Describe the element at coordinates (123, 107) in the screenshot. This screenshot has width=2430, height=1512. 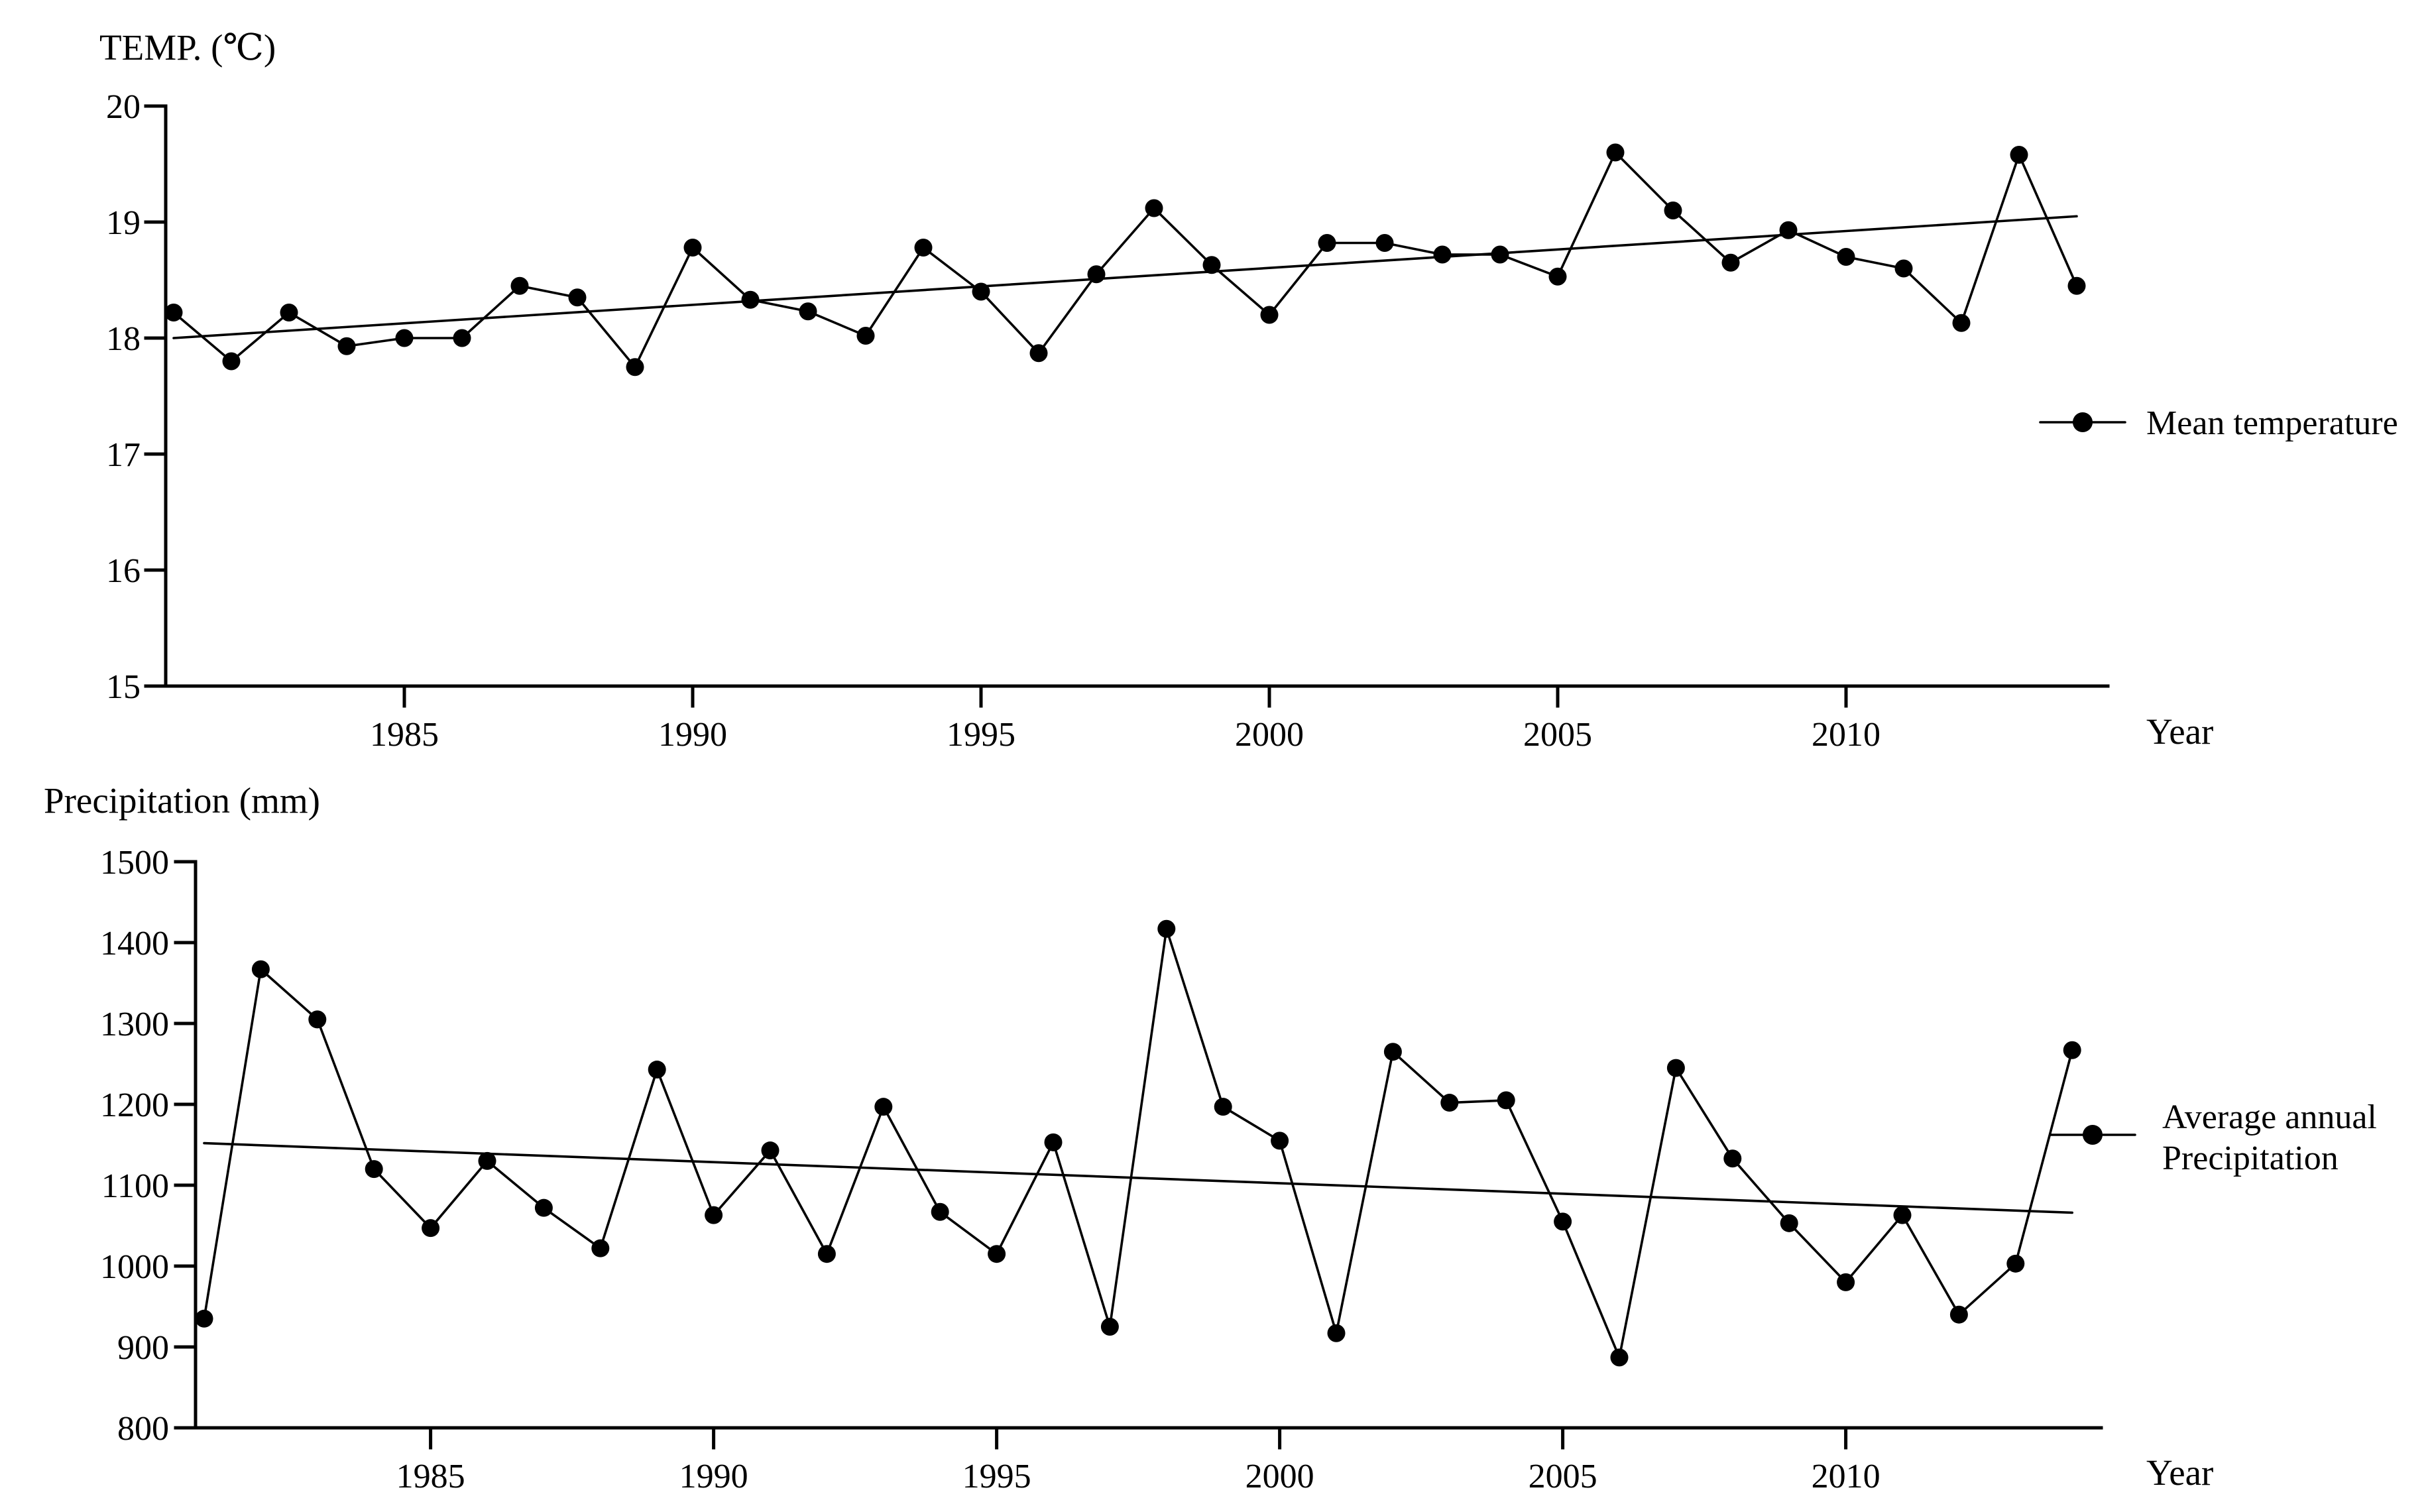
I see `y-tick-label: 20` at that location.